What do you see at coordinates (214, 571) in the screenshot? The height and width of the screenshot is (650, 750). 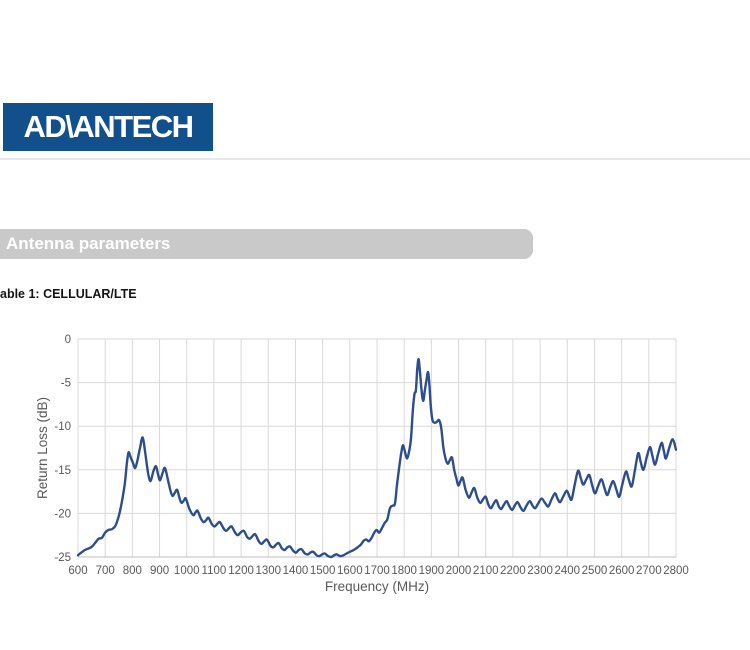 I see `x-axis-tick-label: 1100` at bounding box center [214, 571].